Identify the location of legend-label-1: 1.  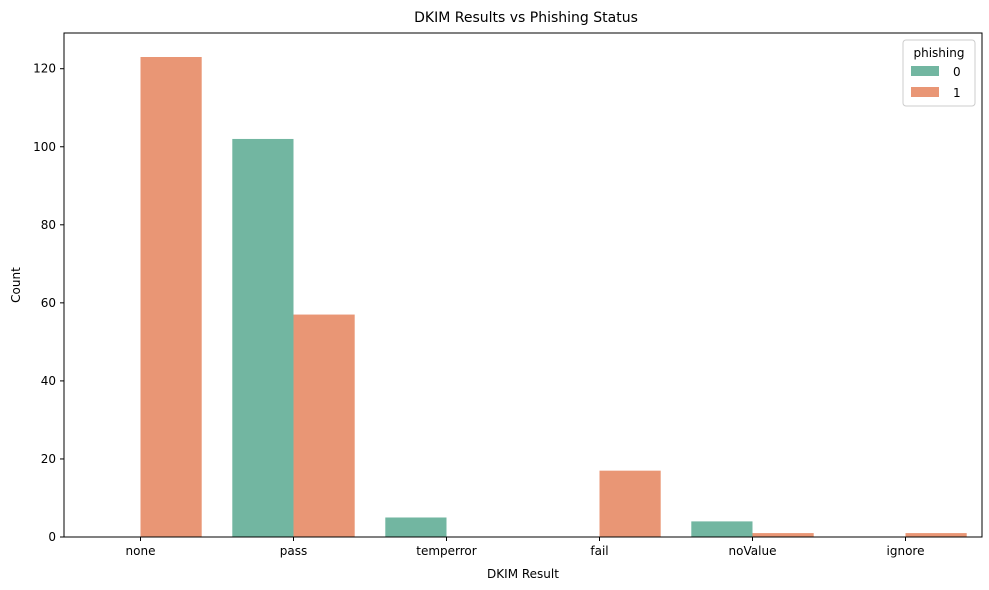
(957, 93).